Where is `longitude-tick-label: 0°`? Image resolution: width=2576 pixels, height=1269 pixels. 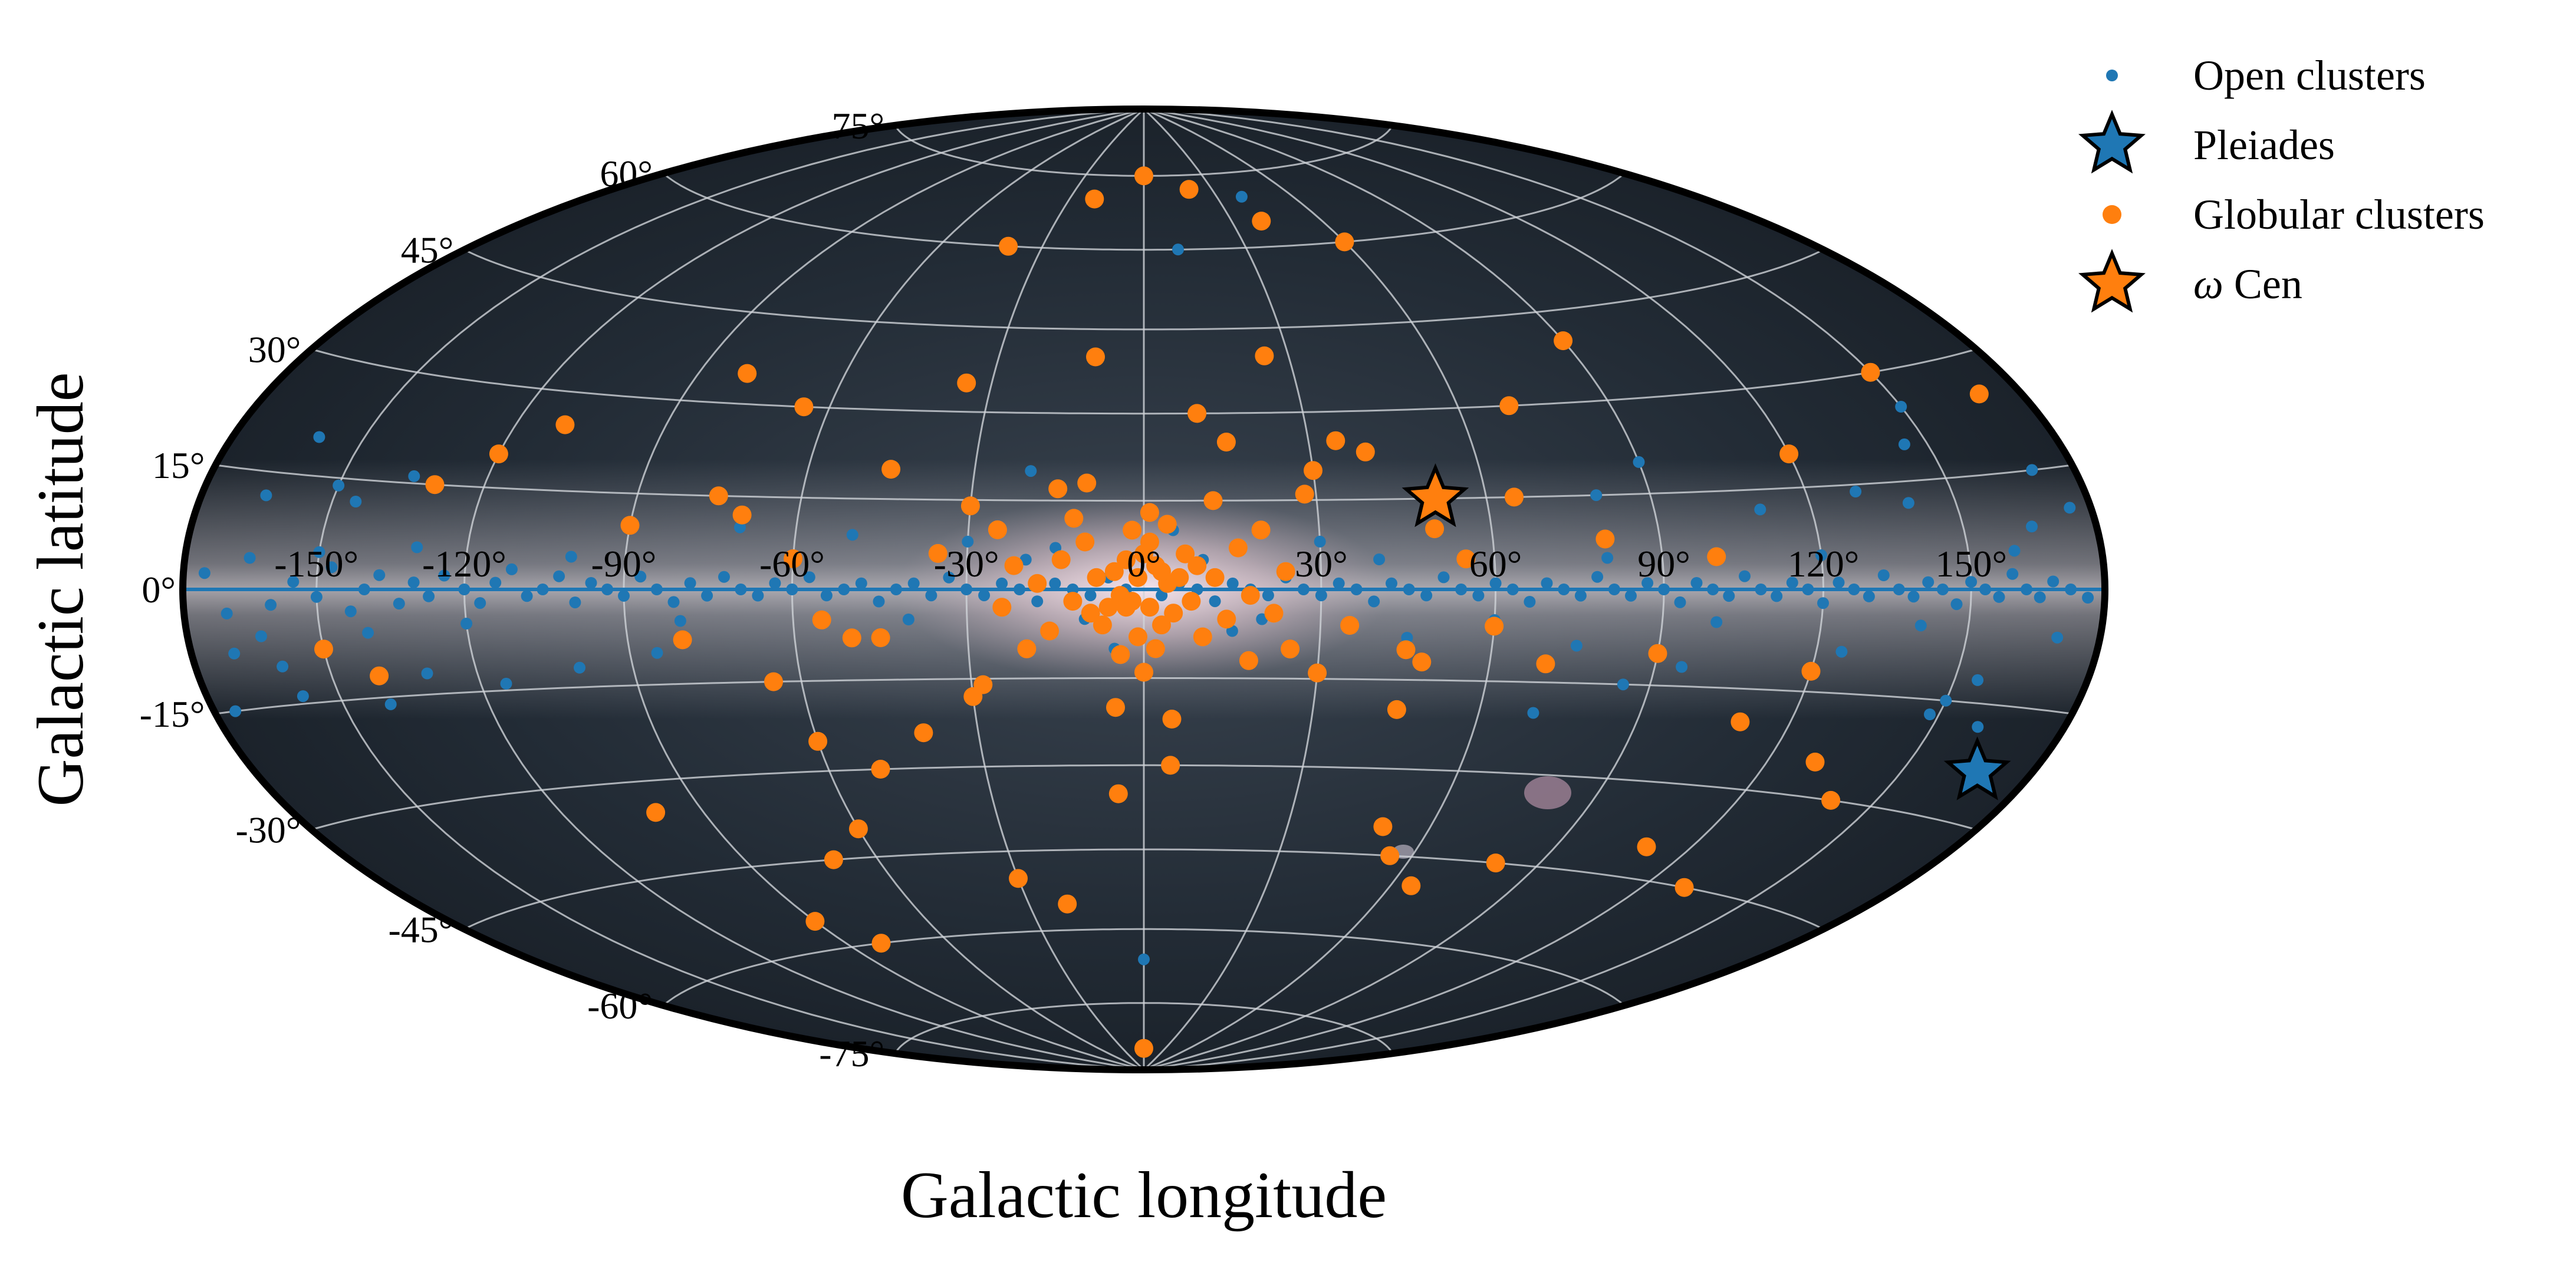
longitude-tick-label: 0° is located at coordinates (1144, 564).